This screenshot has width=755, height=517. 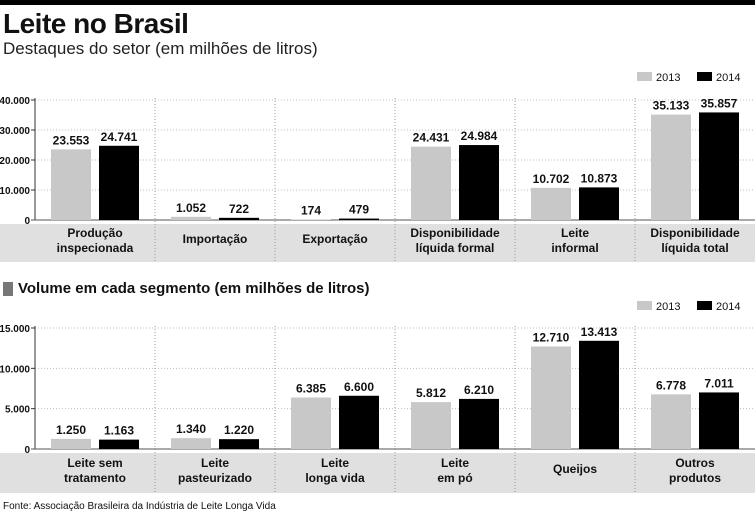 I want to click on c1-ytick-label: 40.000, so click(x=15, y=101).